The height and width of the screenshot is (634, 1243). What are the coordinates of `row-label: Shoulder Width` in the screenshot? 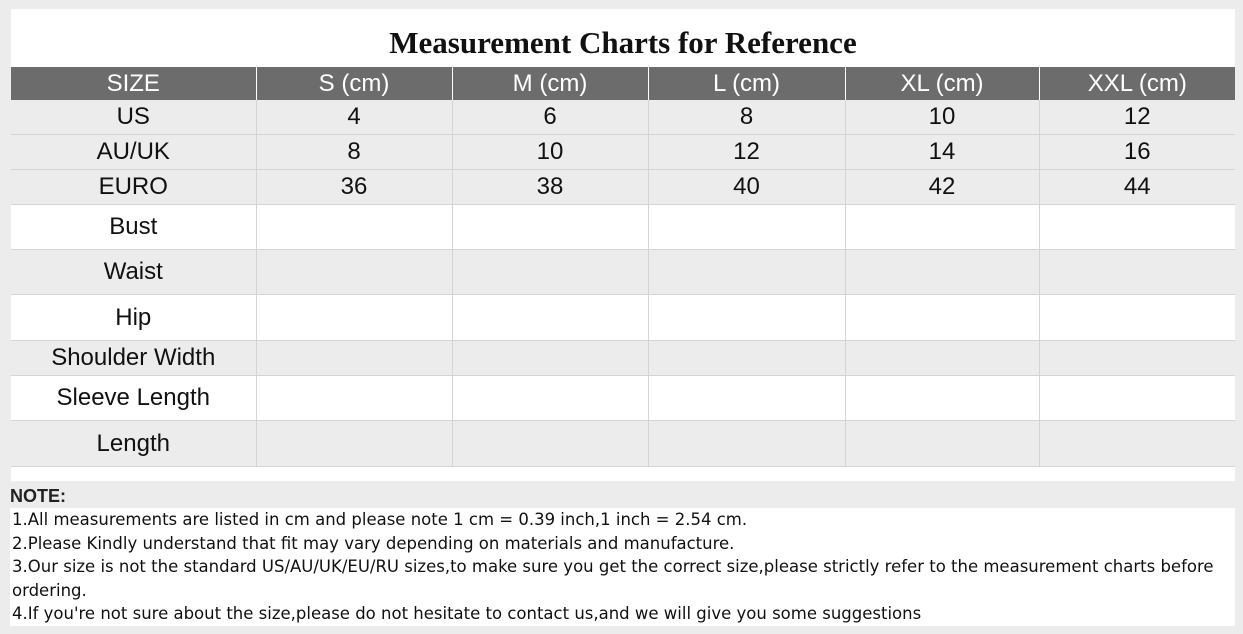 It's located at (134, 358).